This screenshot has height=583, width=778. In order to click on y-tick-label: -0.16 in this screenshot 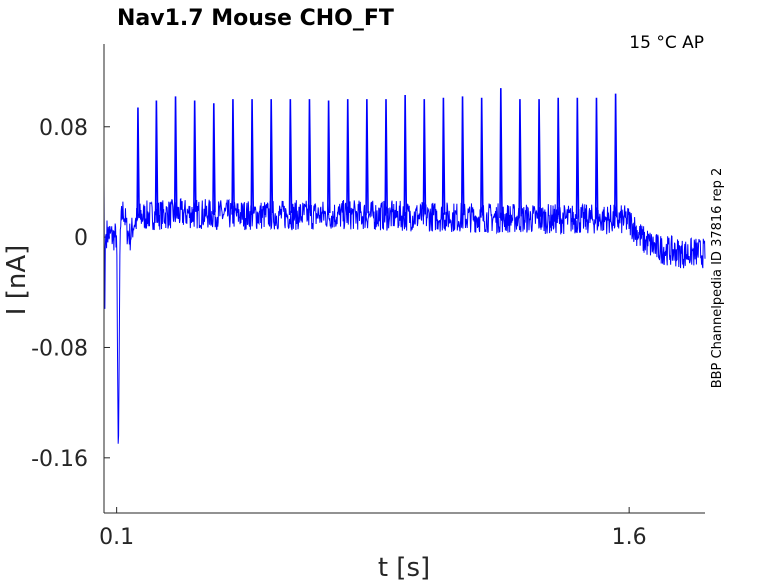, I will do `click(59, 459)`.